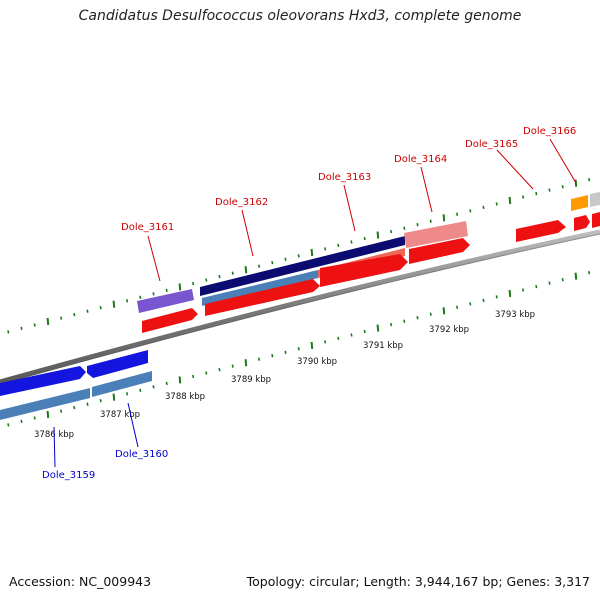 This screenshot has height=600, width=600. I want to click on gene-label-dole-3161: Dole_3161, so click(147, 227).